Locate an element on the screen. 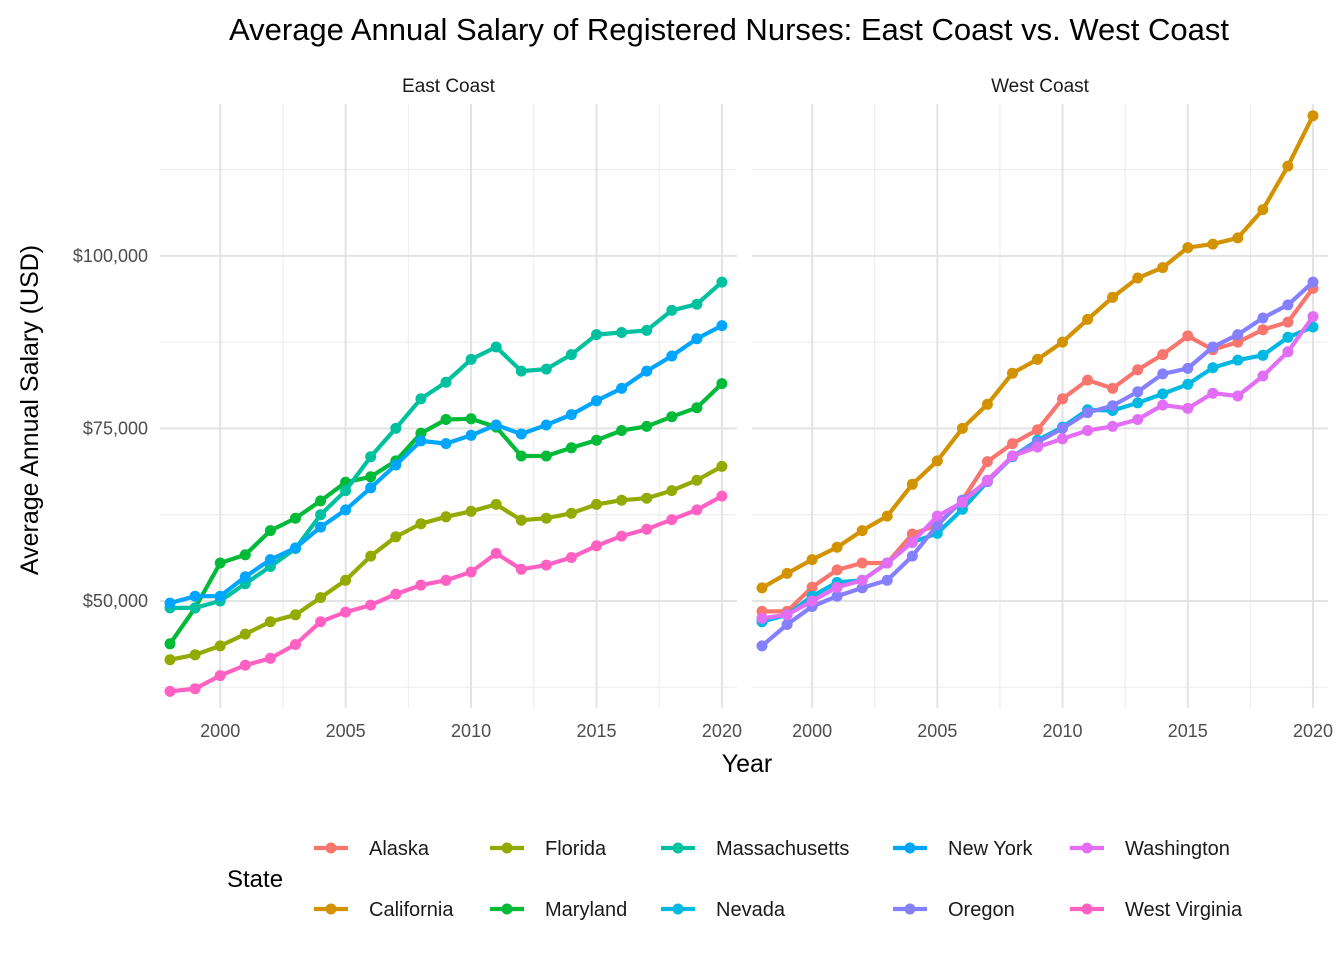 The image size is (1344, 960). series-line-florida is located at coordinates (446, 563).